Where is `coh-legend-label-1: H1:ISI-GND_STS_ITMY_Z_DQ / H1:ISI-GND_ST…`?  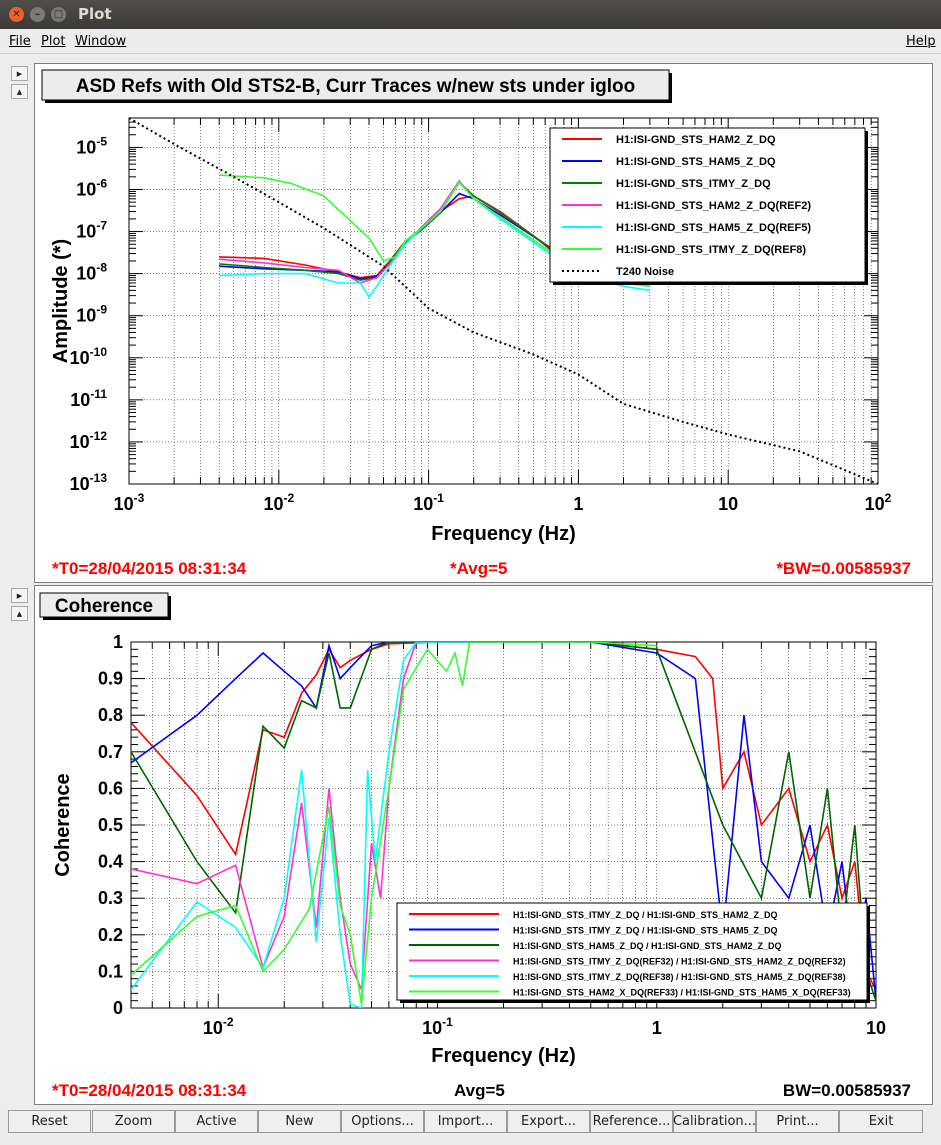 coh-legend-label-1: H1:ISI-GND_STS_ITMY_Z_DQ / H1:ISI-GND_ST… is located at coordinates (645, 931).